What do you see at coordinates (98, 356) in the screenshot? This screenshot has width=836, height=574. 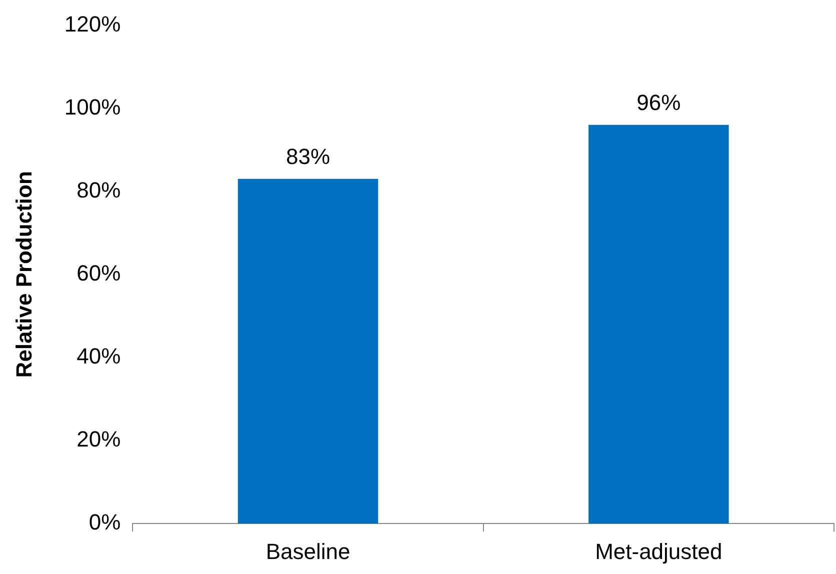 I see `y-tick-label: 40%` at bounding box center [98, 356].